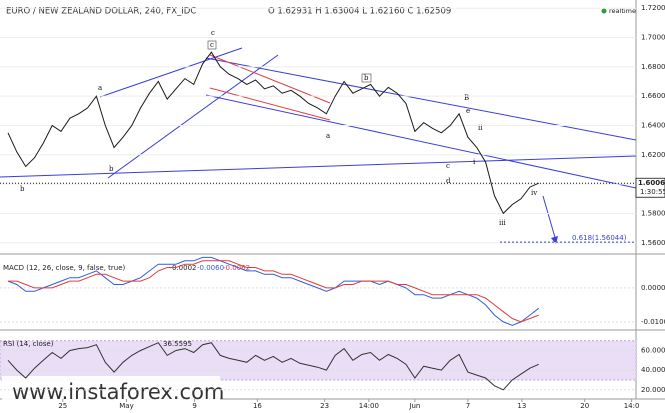  Describe the element at coordinates (653, 67) in the screenshot. I see `y-tick-label: 1.68000` at that location.